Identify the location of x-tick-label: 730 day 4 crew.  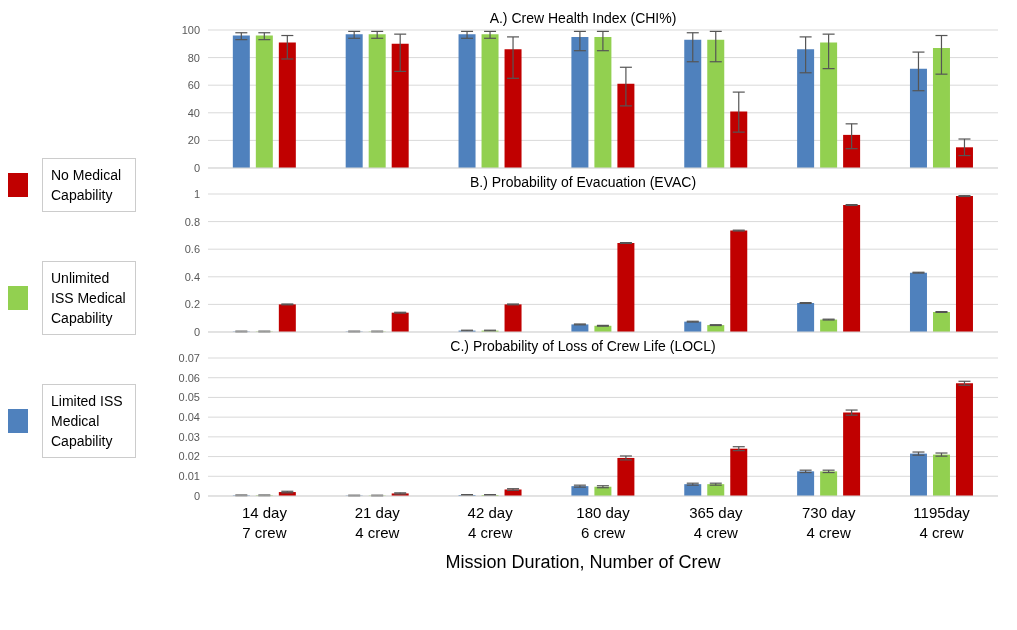
(829, 522).